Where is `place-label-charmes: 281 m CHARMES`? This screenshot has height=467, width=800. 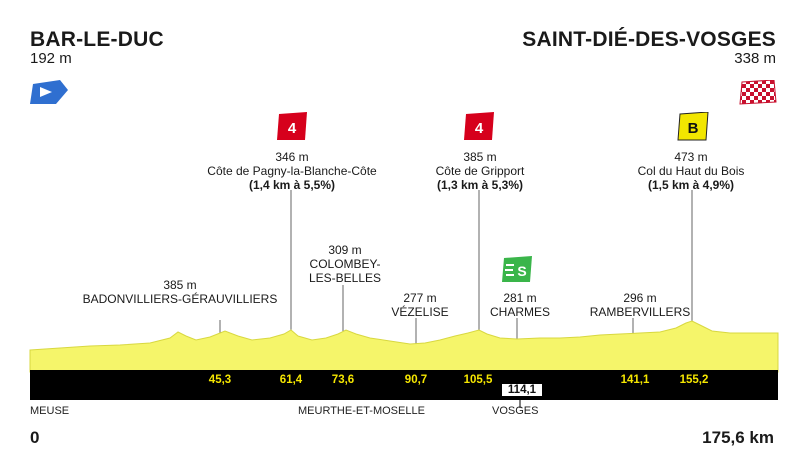 place-label-charmes: 281 m CHARMES is located at coordinates (520, 305).